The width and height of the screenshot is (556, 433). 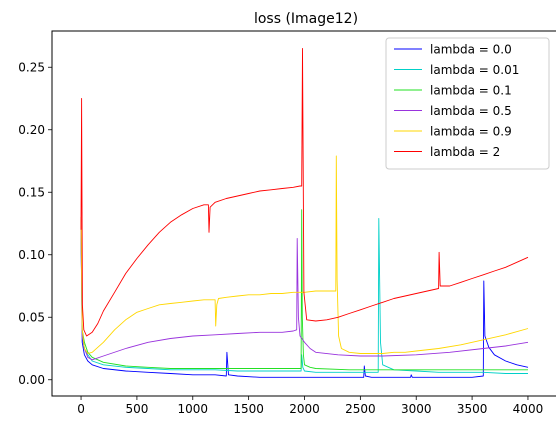 I want to click on y-tick-label: 0.05, so click(x=31, y=317).